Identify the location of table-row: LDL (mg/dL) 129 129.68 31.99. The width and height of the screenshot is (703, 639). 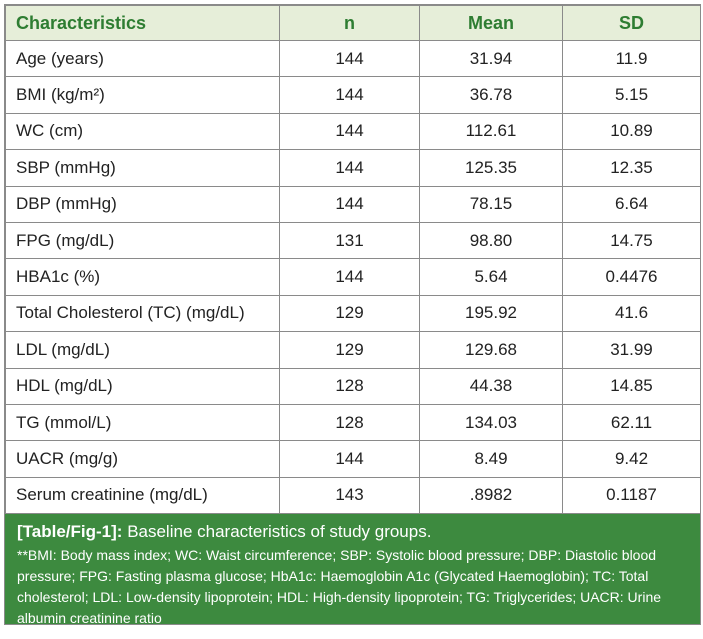
(353, 350).